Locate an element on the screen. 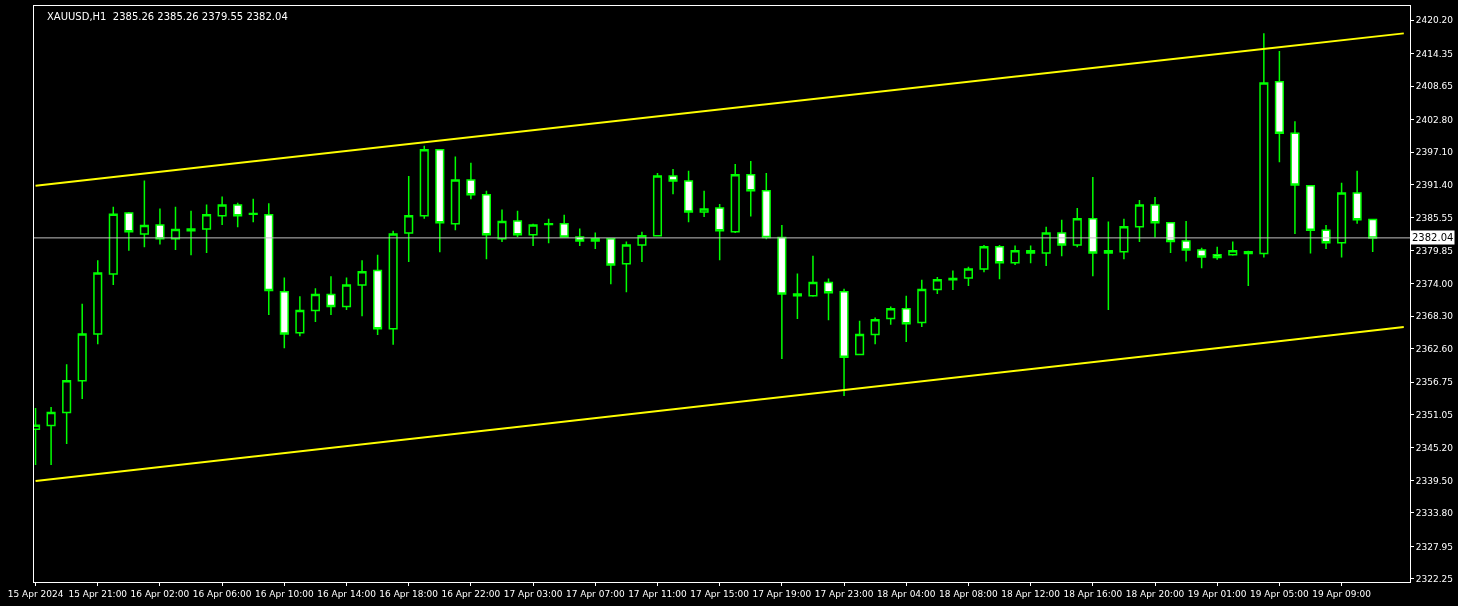  y-tick-label: 2339.50 is located at coordinates (1434, 480).